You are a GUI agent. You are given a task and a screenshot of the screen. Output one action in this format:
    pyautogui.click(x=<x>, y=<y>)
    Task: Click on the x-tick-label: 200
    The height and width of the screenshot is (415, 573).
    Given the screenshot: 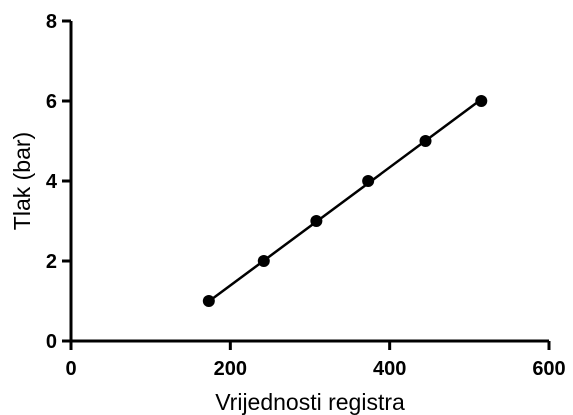 What is the action you would take?
    pyautogui.click(x=230, y=369)
    